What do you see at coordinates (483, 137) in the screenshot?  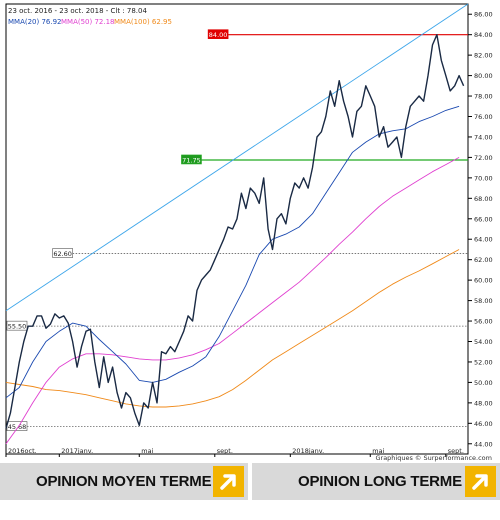 I see `y-tick-label: 74.00` at bounding box center [483, 137].